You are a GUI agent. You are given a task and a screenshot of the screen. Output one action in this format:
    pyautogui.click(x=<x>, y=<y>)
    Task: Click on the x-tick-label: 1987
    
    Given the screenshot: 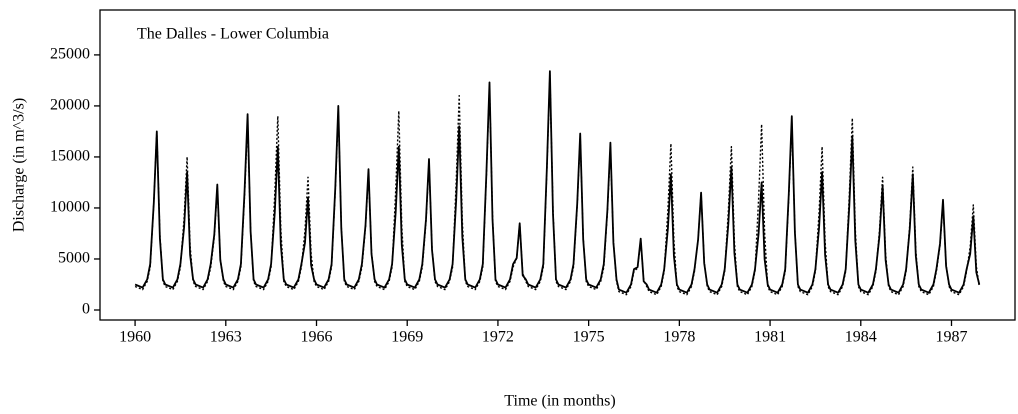 What is the action you would take?
    pyautogui.click(x=952, y=337)
    